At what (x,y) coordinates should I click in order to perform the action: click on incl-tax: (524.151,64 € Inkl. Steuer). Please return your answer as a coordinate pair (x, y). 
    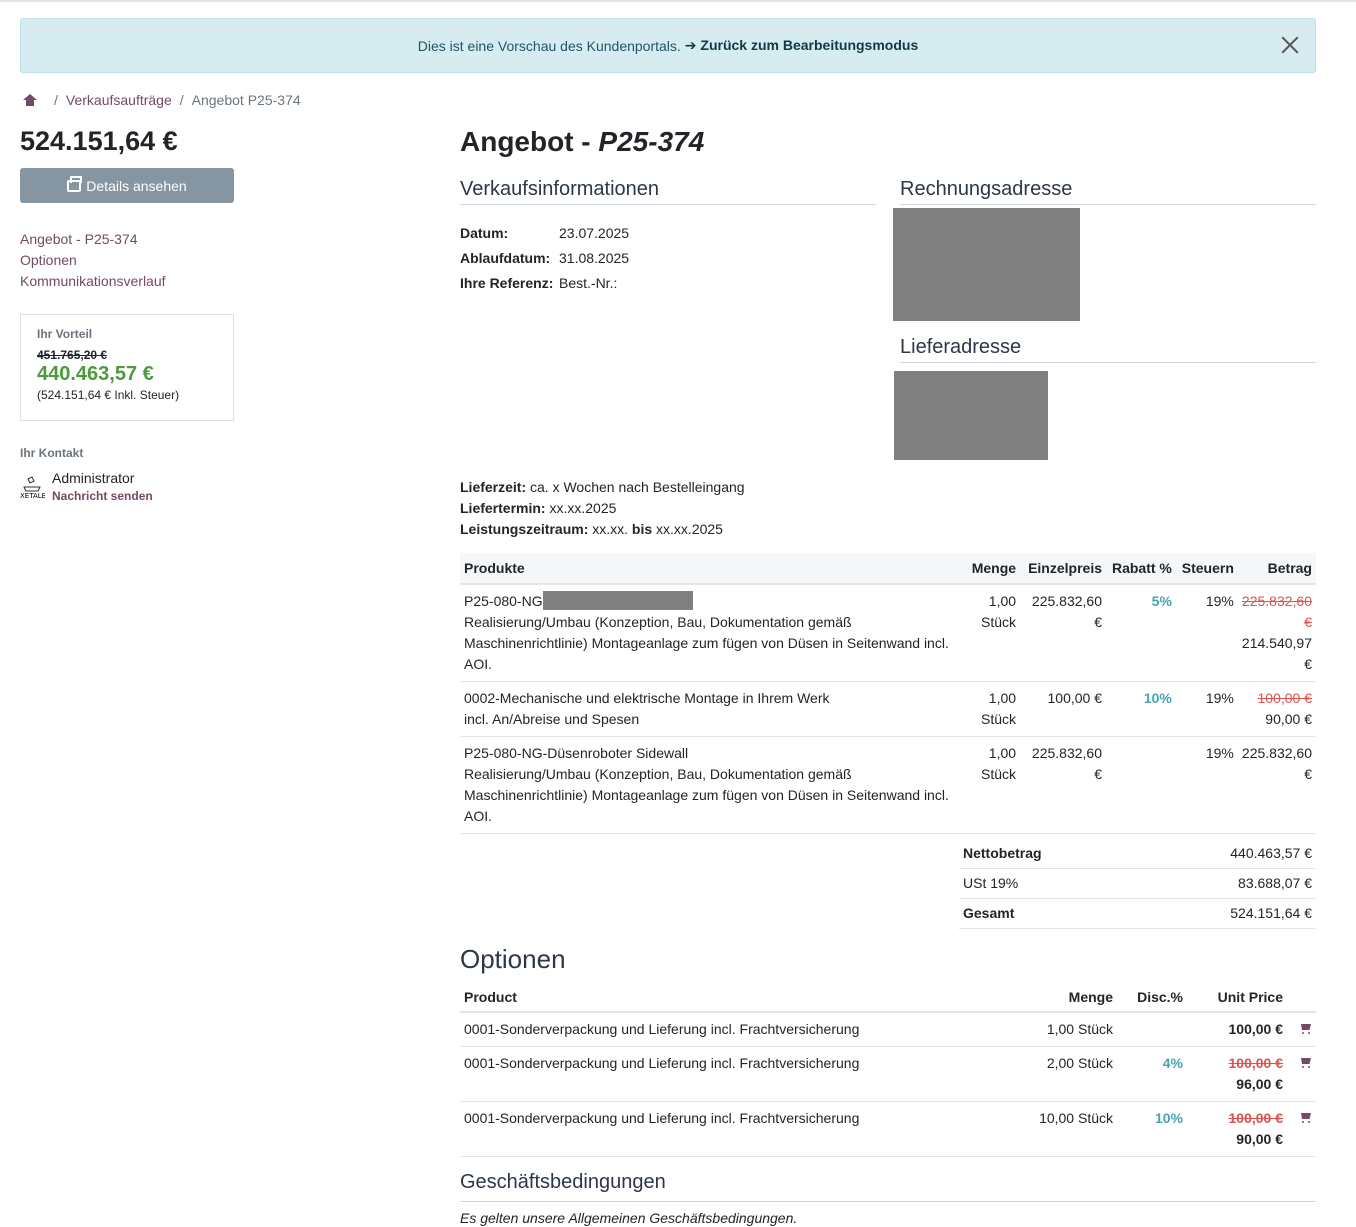
    Looking at the image, I should click on (108, 395).